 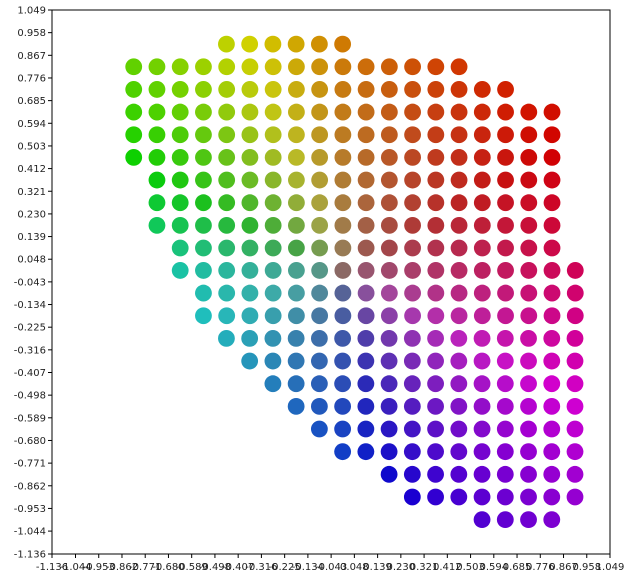 I want to click on y-tick-label: -0.407, so click(x=30, y=373).